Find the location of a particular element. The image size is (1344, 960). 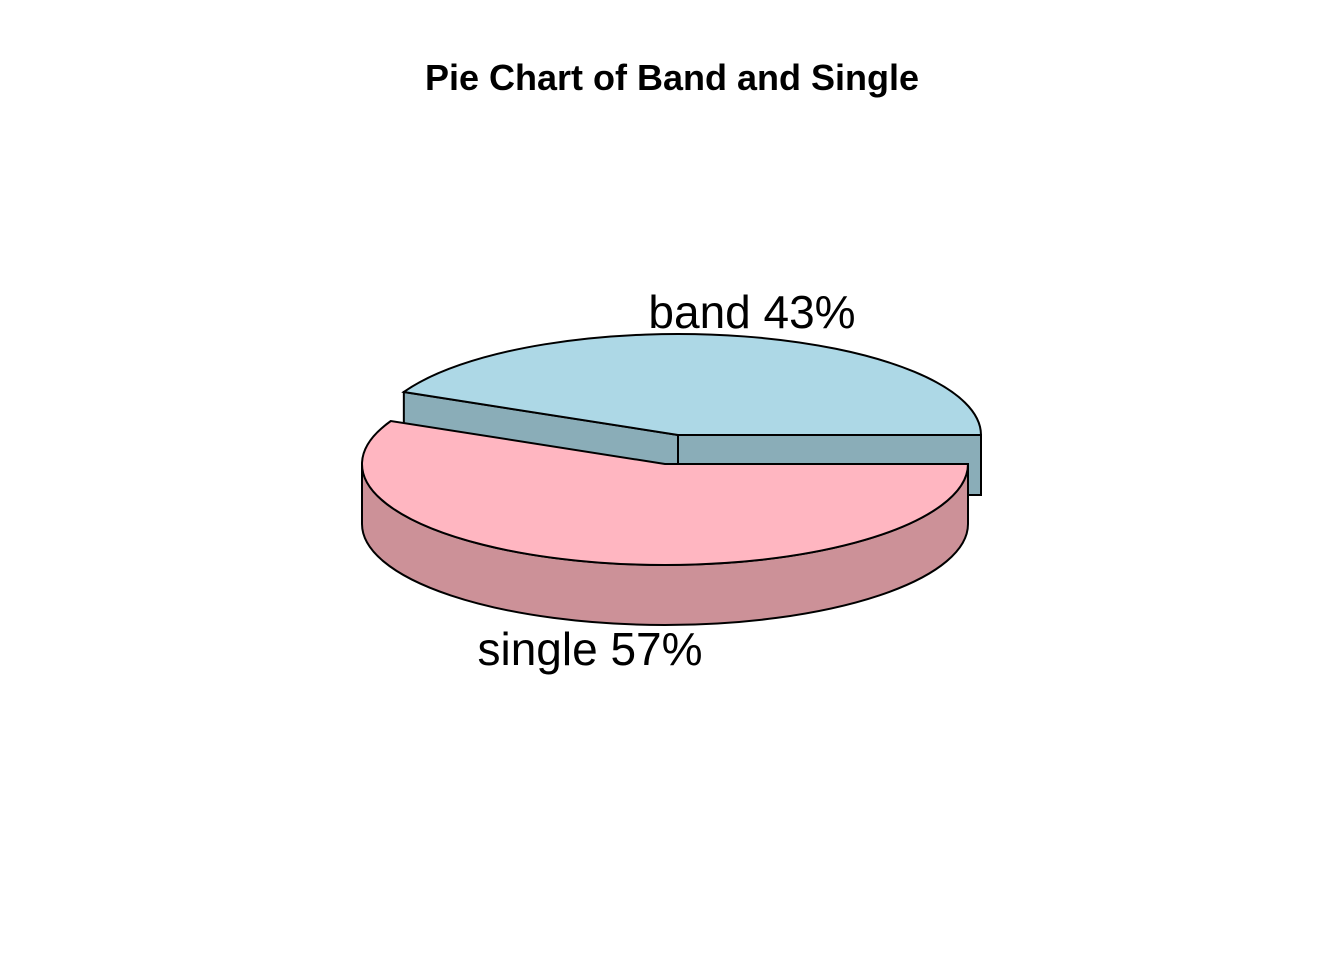

band-slice is located at coordinates (692, 384).